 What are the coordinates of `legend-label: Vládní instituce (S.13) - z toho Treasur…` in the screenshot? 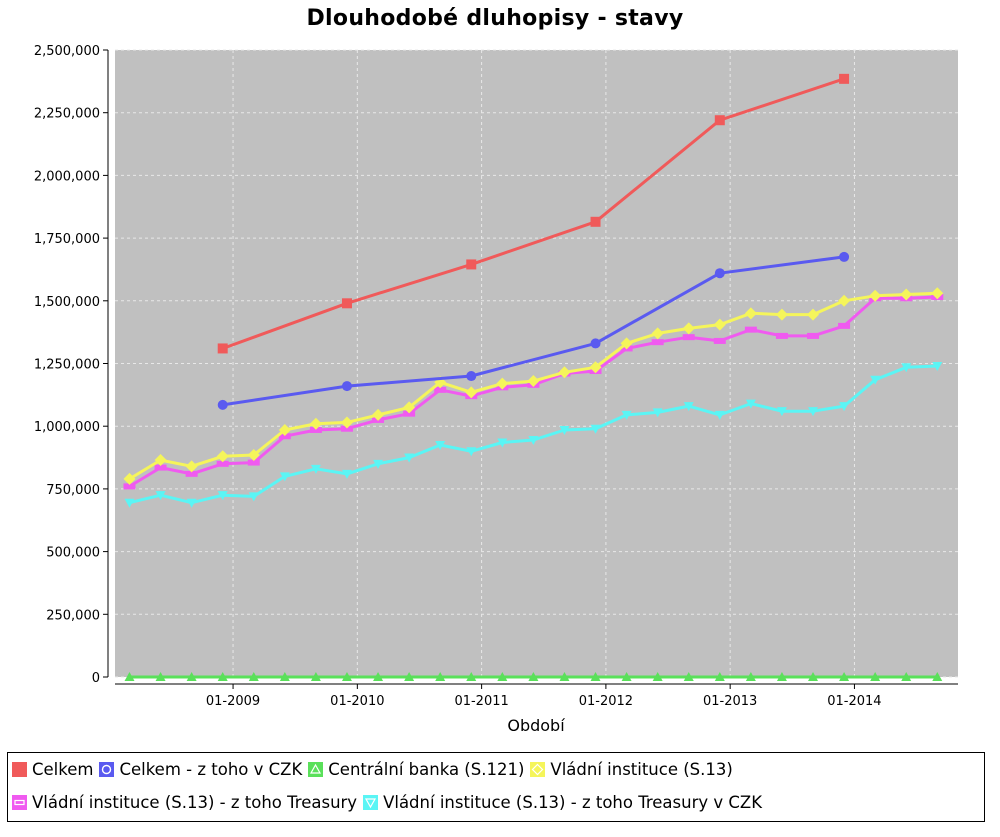 It's located at (195, 802).